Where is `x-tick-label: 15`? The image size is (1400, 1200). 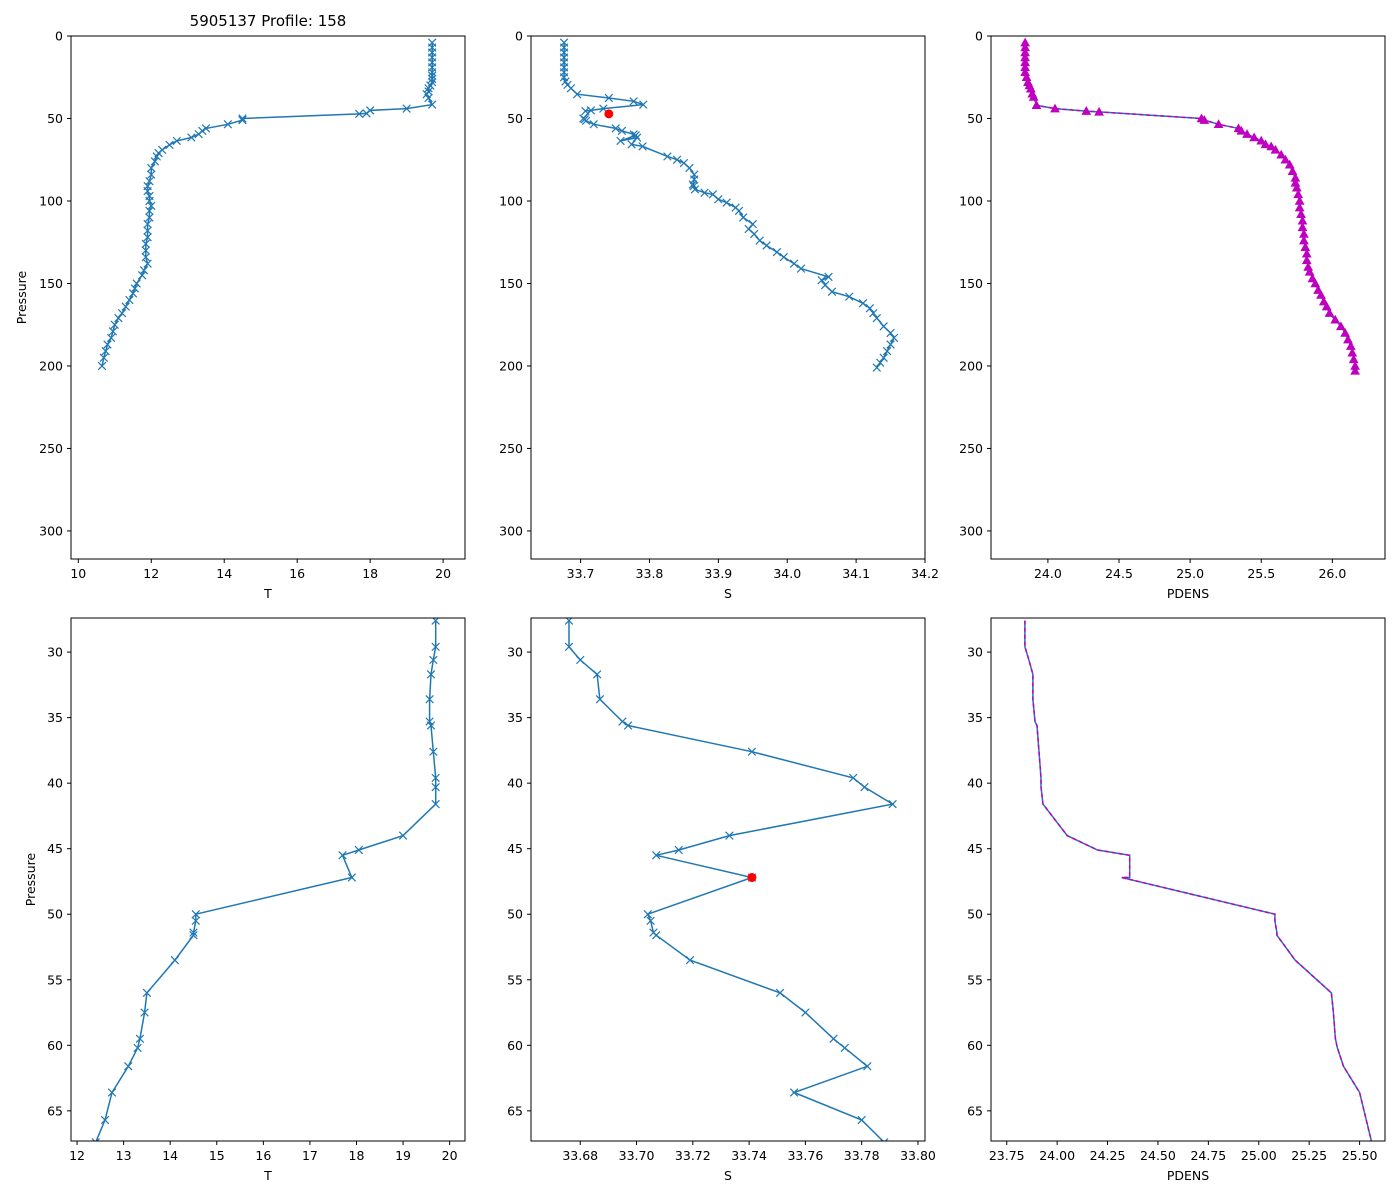 x-tick-label: 15 is located at coordinates (217, 1155).